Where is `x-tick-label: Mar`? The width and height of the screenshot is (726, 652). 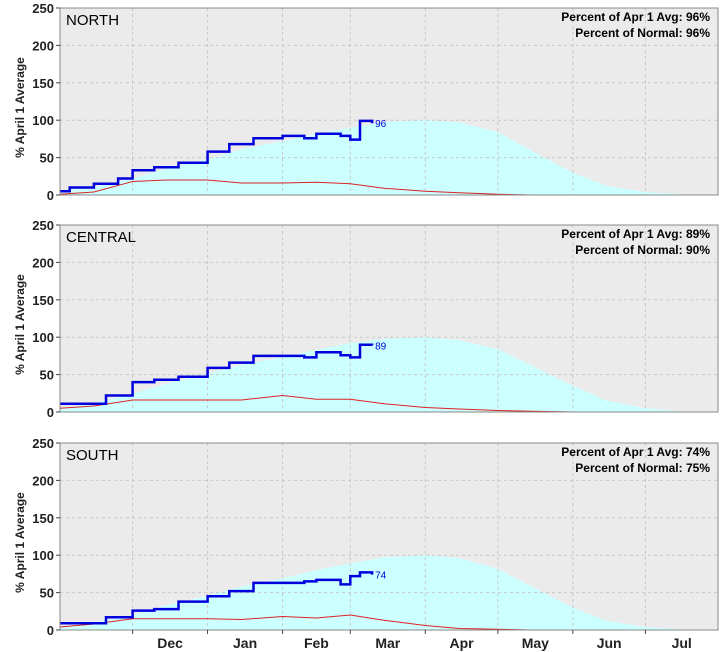
x-tick-label: Mar is located at coordinates (387, 643).